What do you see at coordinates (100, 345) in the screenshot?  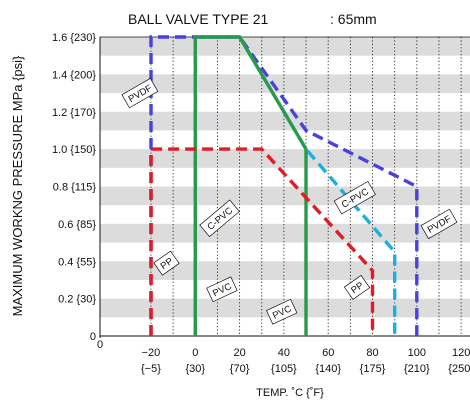 I see `origin-label: 0` at bounding box center [100, 345].